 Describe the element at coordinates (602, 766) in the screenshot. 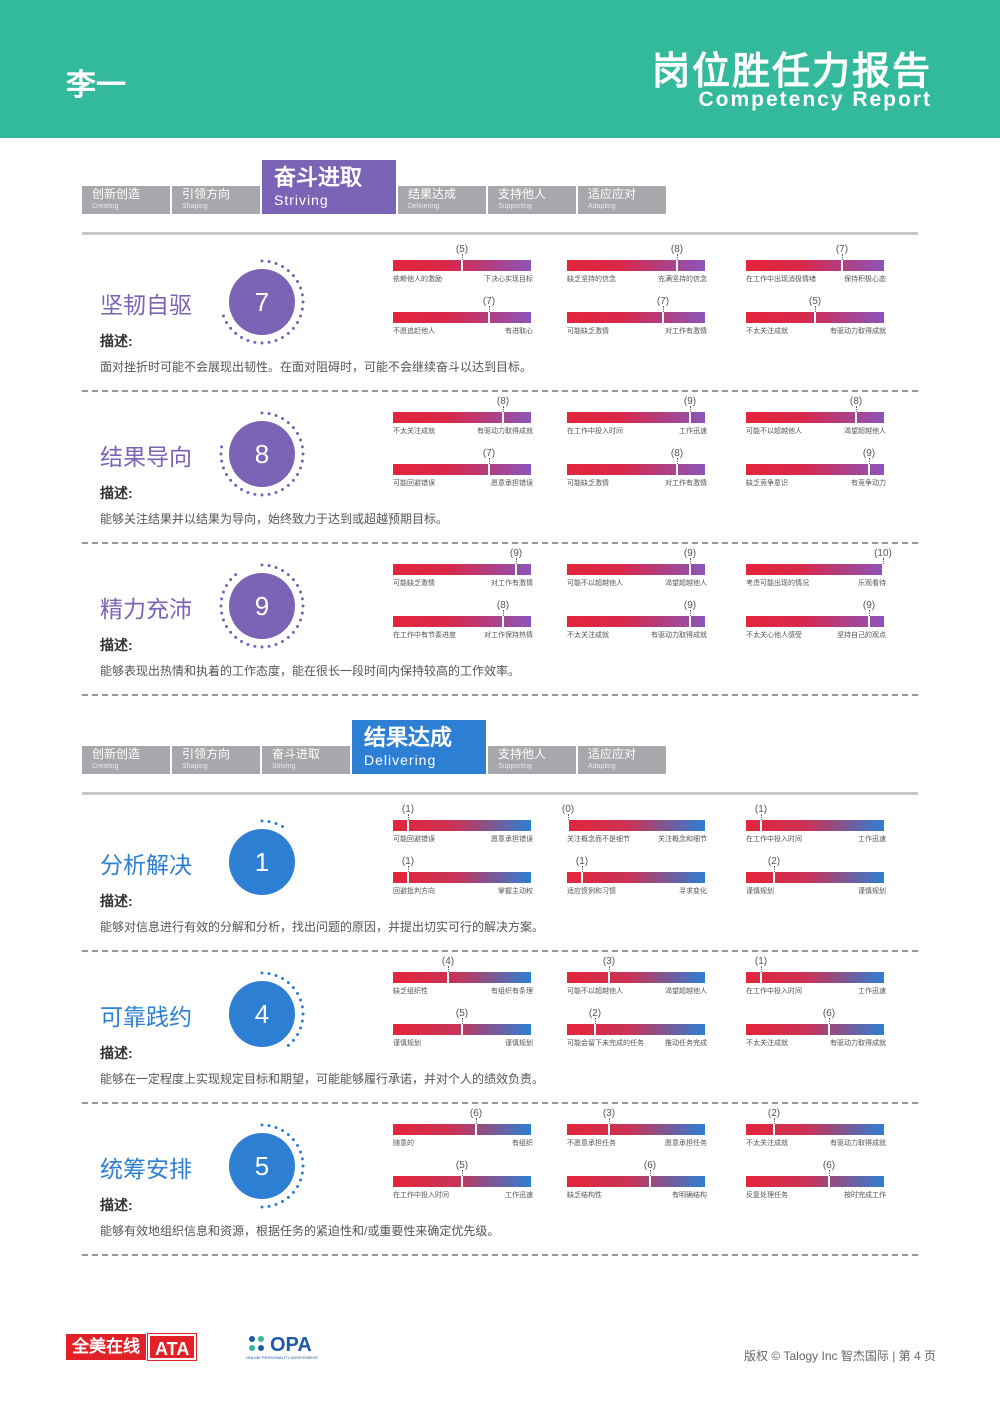

I see `tab-sublabel: Adapting` at that location.